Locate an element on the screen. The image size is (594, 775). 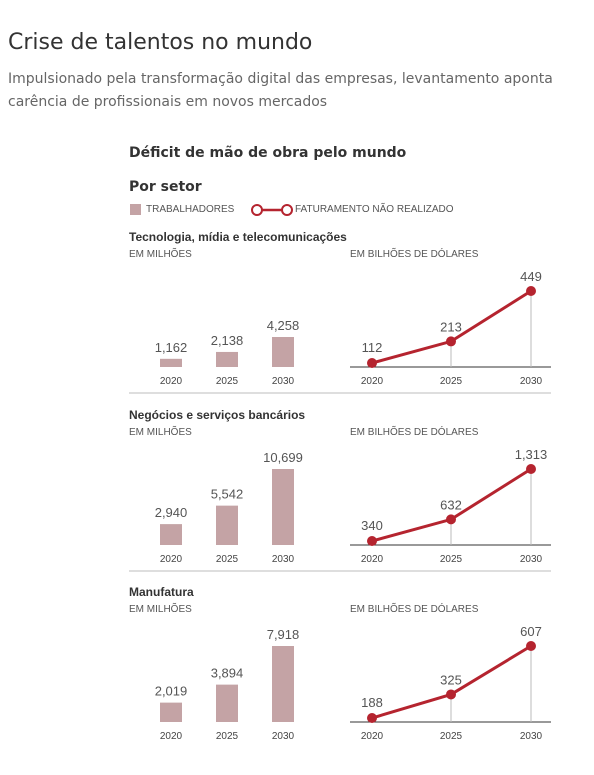
sector-title: Negócios e serviços bancários is located at coordinates (217, 415).